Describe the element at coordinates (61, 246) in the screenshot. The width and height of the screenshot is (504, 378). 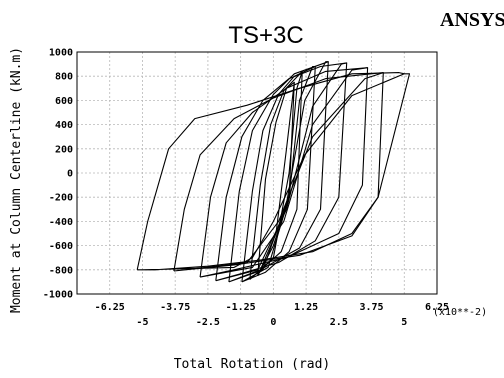
I see `y-tick-label: -600` at that location.